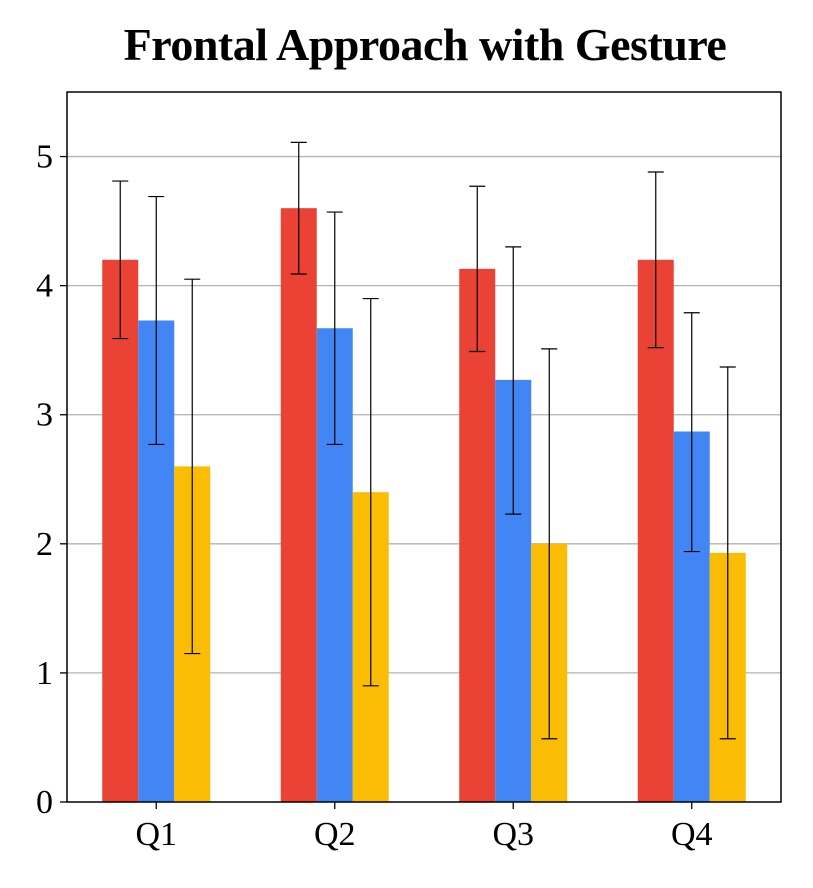 The image size is (813, 888). I want to click on y-tick-label: 3, so click(44, 415).